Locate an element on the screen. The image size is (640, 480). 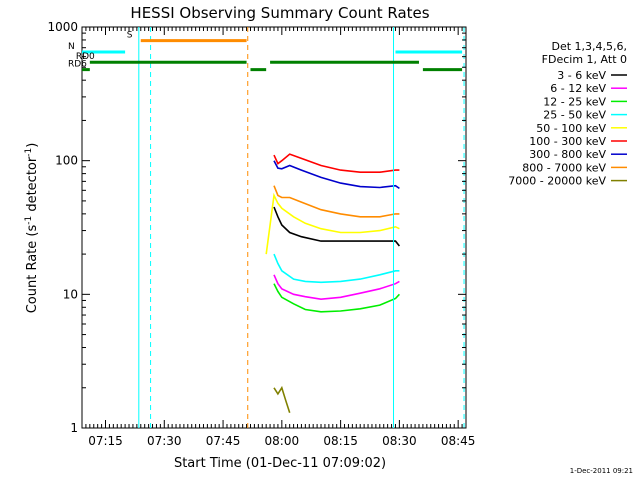
chart-title: HESSI Observing Summary Count Rates is located at coordinates (279, 13).